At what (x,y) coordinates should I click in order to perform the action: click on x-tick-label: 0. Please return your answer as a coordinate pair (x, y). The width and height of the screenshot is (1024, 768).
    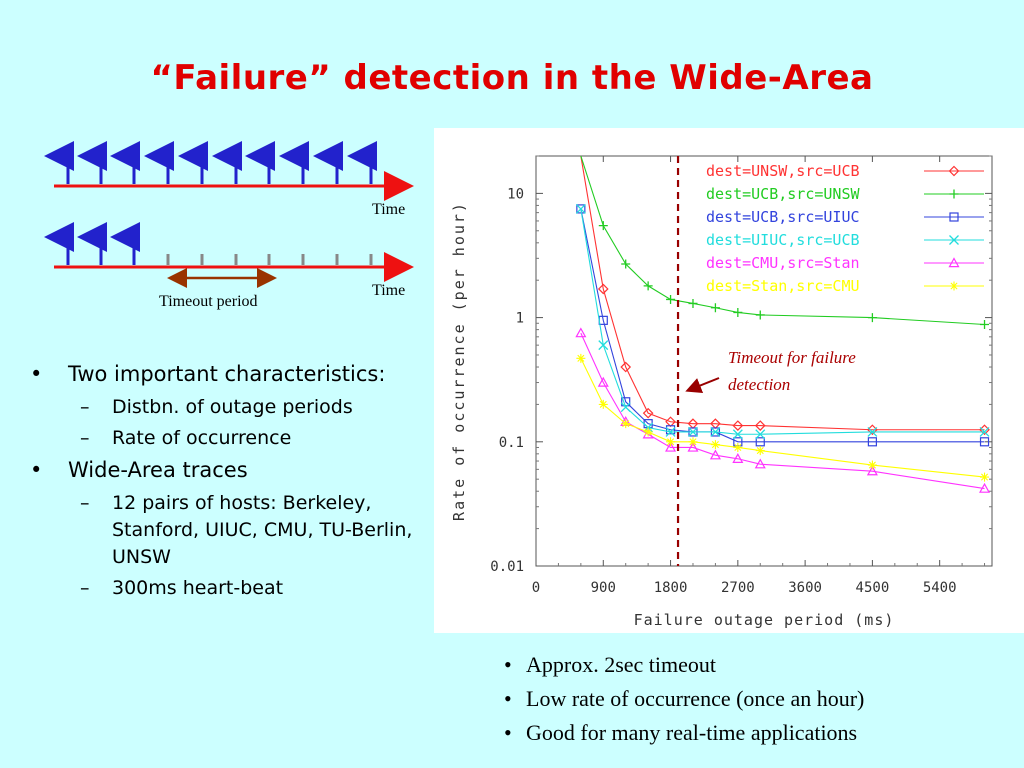
    Looking at the image, I should click on (536, 588).